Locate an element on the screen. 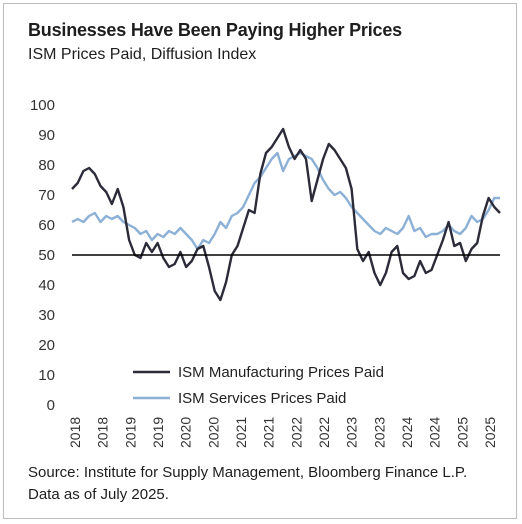 The width and height of the screenshot is (522, 524). y-tick-label: 30 is located at coordinates (46, 315).